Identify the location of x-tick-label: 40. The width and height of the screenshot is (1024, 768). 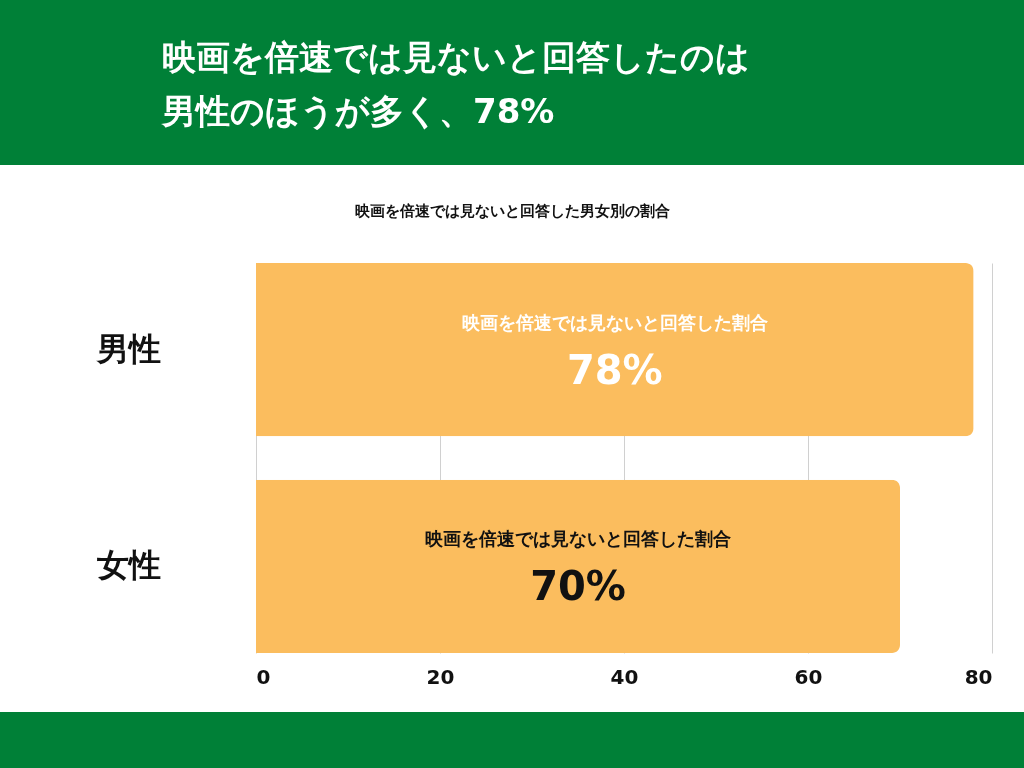
(624, 676).